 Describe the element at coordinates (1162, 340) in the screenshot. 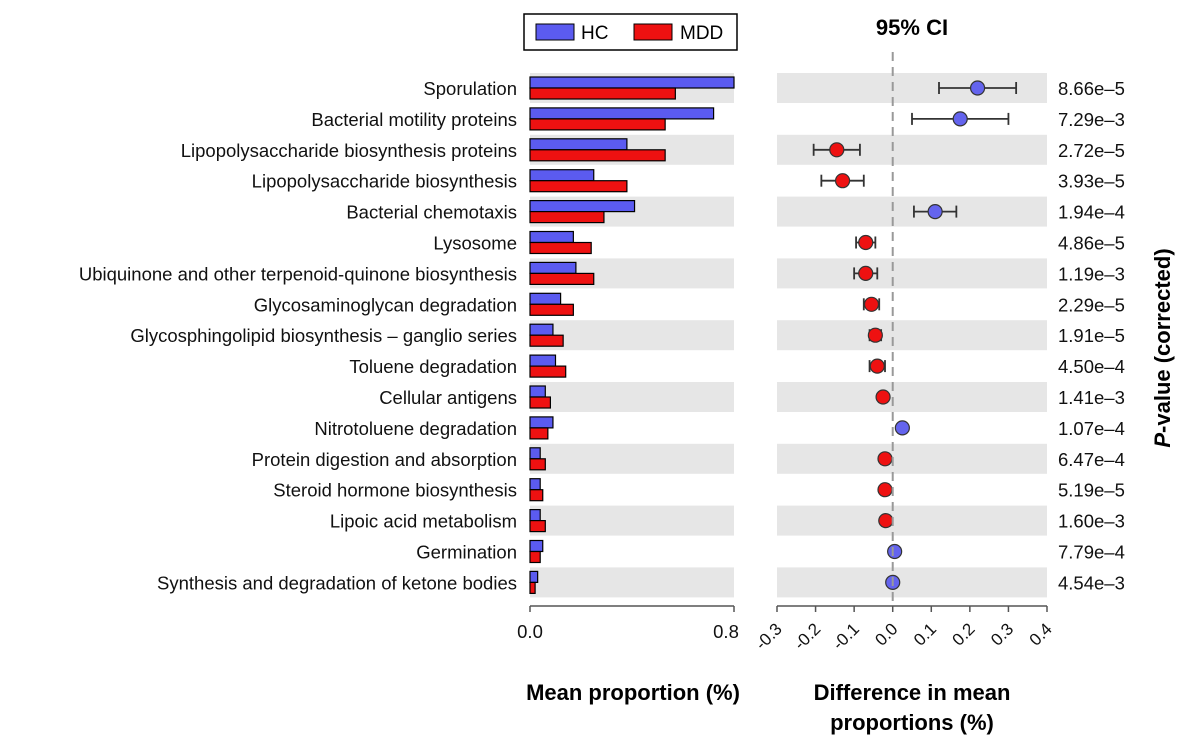

I see `pvalue-axis-title-rest: -value (corrected)` at that location.